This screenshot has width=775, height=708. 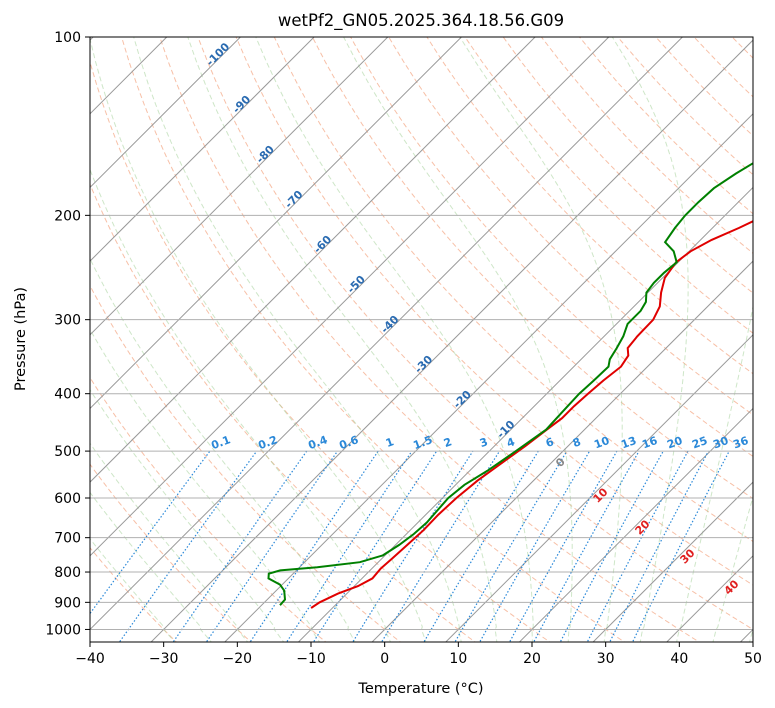 I want to click on x-tick-label: −20, so click(x=238, y=659).